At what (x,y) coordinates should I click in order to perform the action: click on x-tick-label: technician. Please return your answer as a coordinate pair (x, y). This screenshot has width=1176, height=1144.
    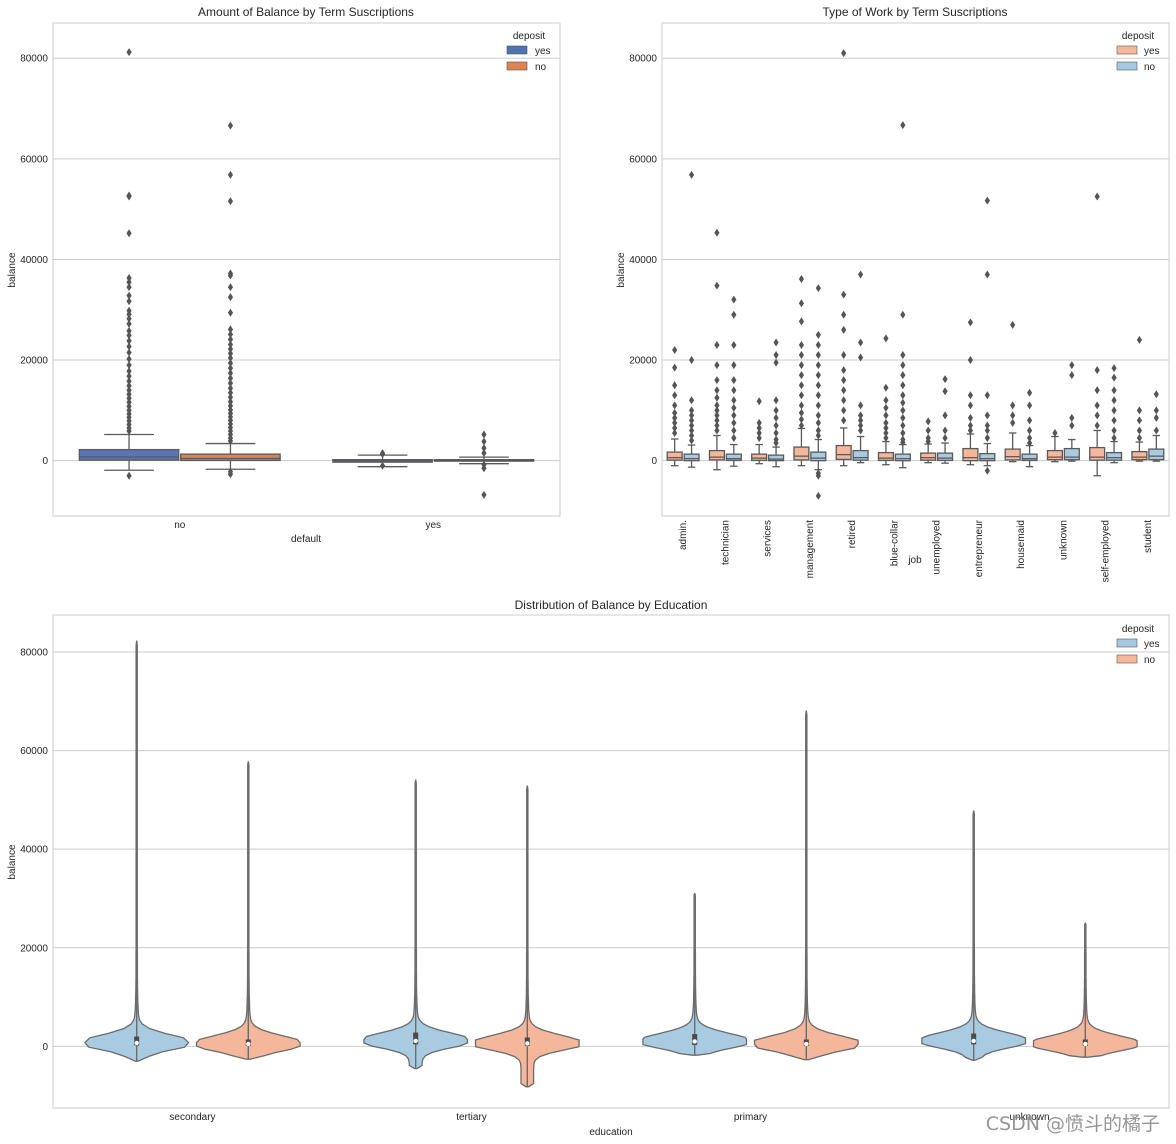
    Looking at the image, I should click on (725, 542).